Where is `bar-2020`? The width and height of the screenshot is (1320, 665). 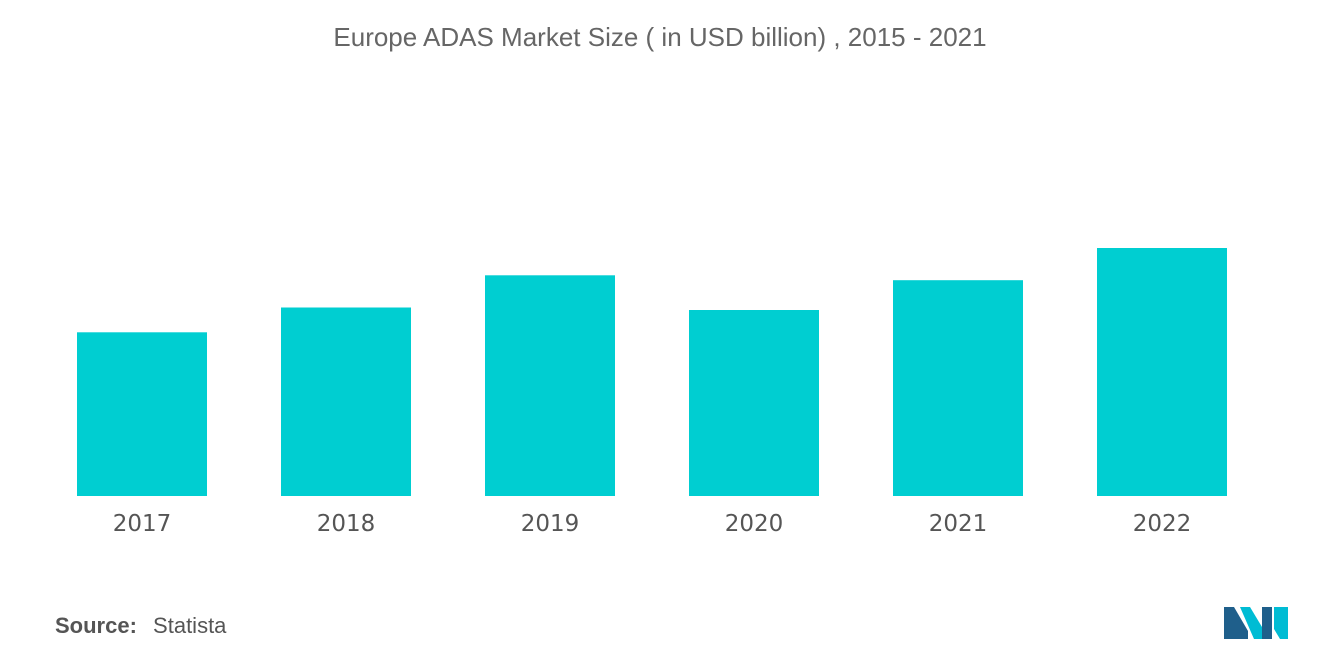
bar-2020 is located at coordinates (754, 403).